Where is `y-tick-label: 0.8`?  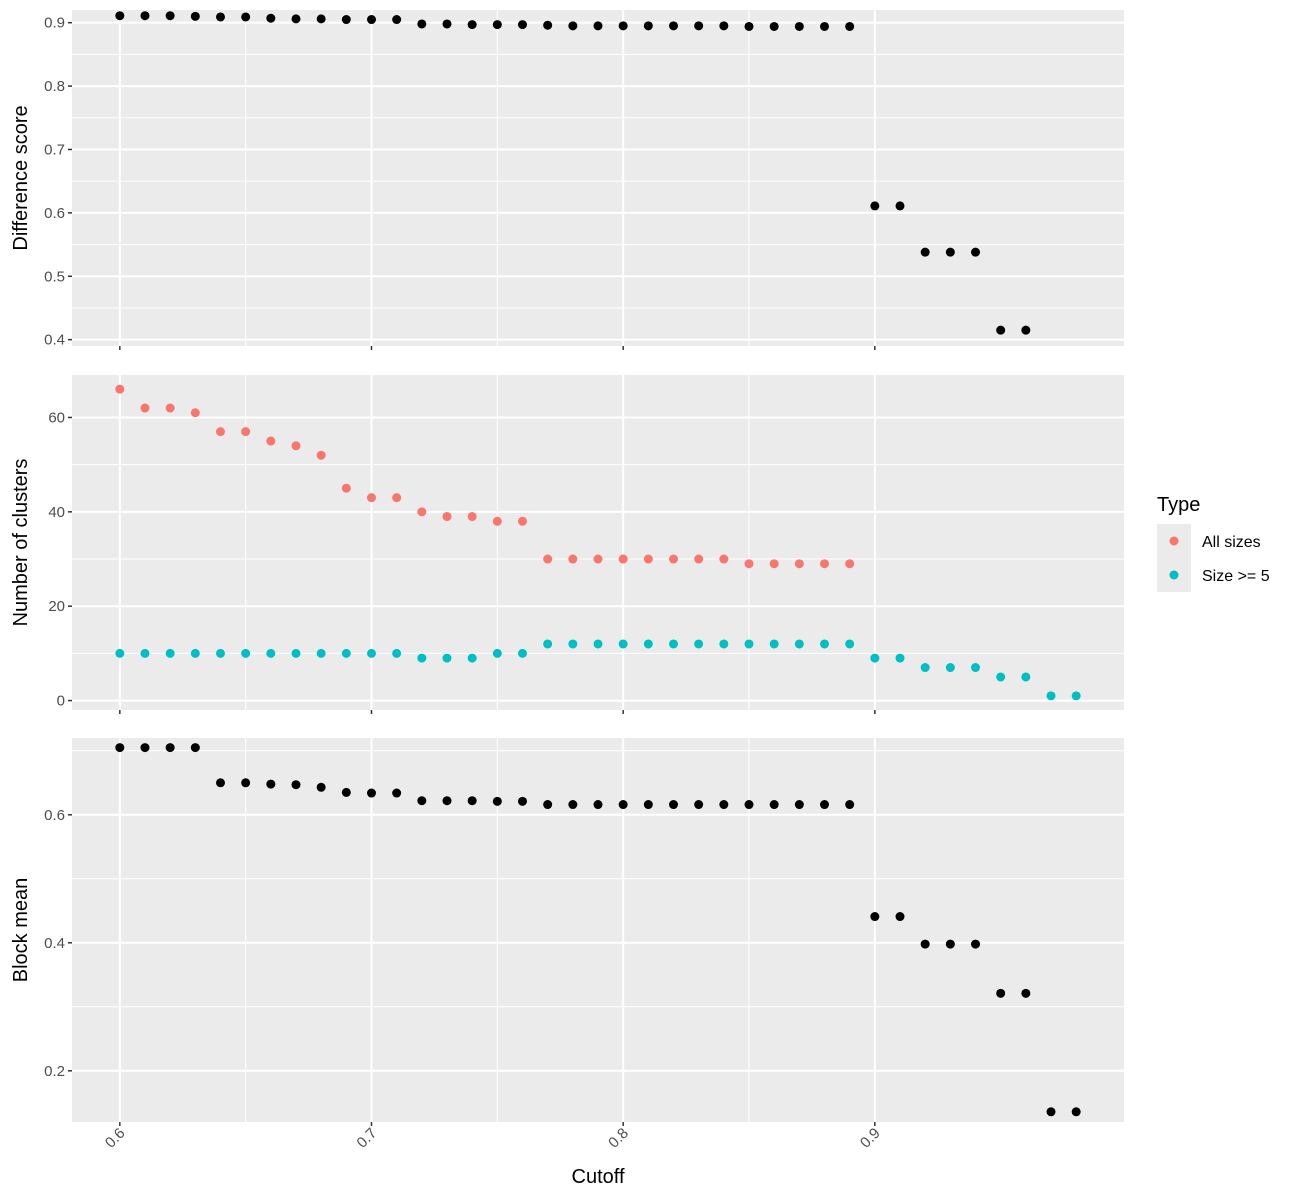
y-tick-label: 0.8 is located at coordinates (54, 86).